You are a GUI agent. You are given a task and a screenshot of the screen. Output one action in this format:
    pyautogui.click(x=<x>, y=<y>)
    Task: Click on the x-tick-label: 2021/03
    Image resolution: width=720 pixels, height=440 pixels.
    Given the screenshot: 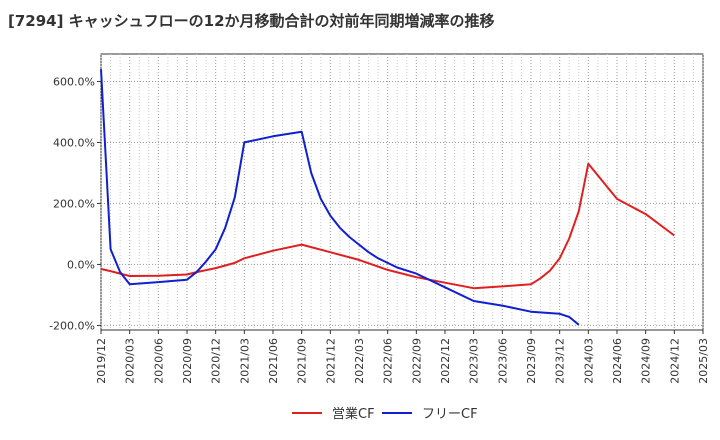 What is the action you would take?
    pyautogui.click(x=244, y=361)
    